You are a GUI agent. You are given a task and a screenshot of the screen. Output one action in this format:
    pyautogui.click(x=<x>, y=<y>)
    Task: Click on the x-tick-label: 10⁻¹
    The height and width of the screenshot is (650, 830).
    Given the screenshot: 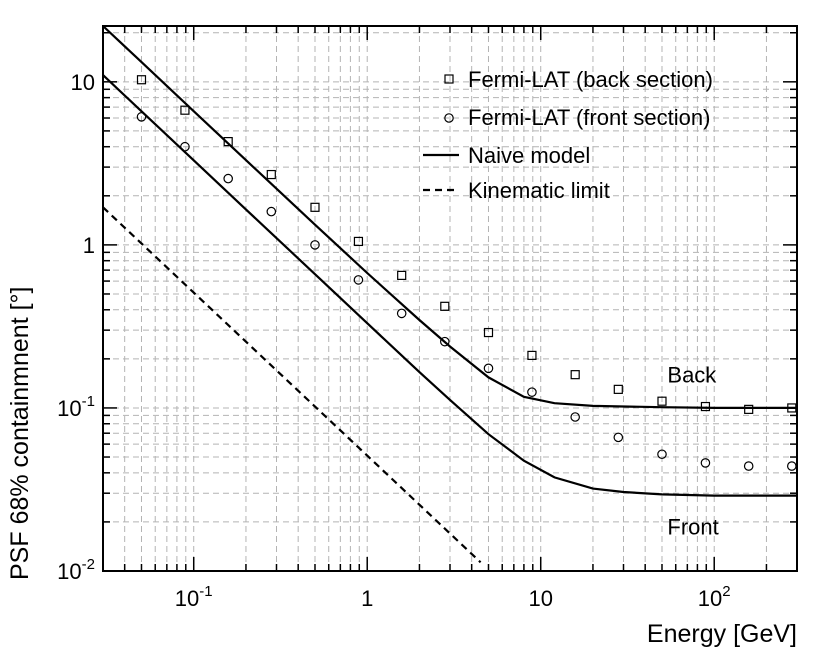 What is the action you would take?
    pyautogui.click(x=194, y=597)
    